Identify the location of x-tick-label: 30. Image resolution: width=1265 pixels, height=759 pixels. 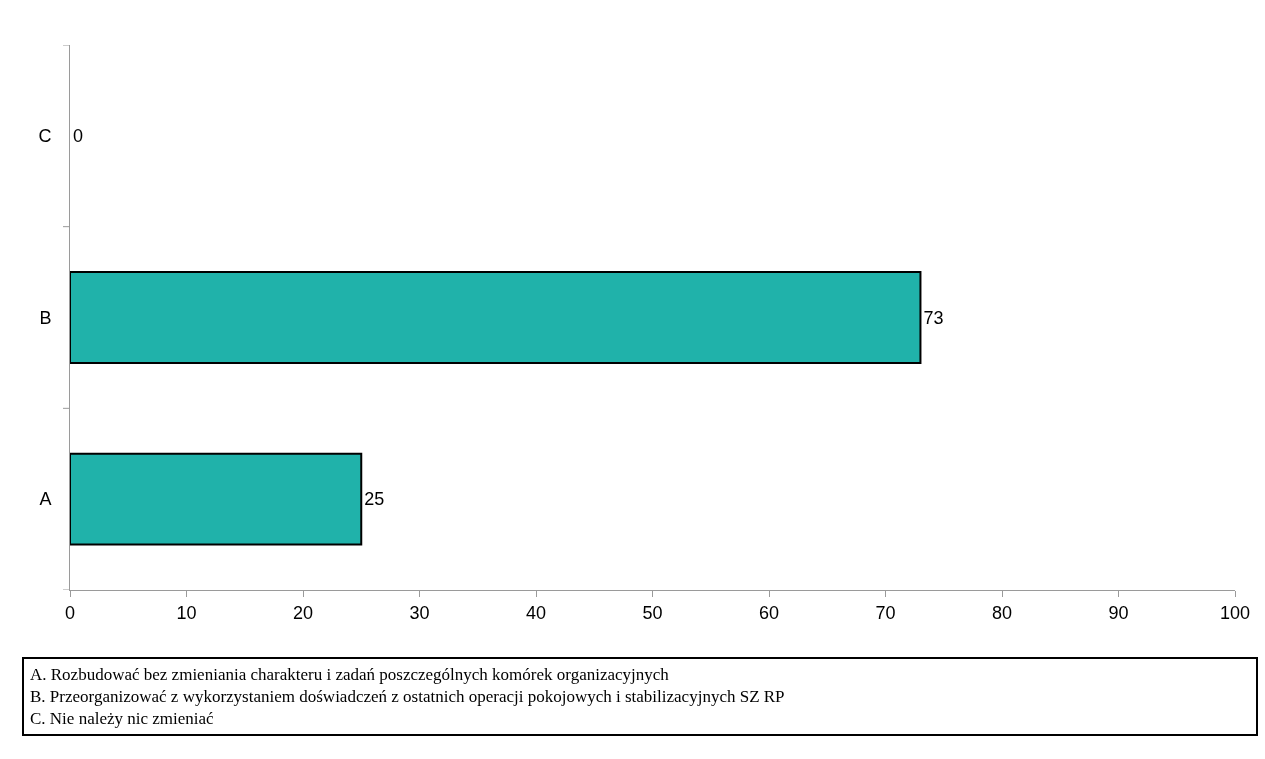
(419, 612).